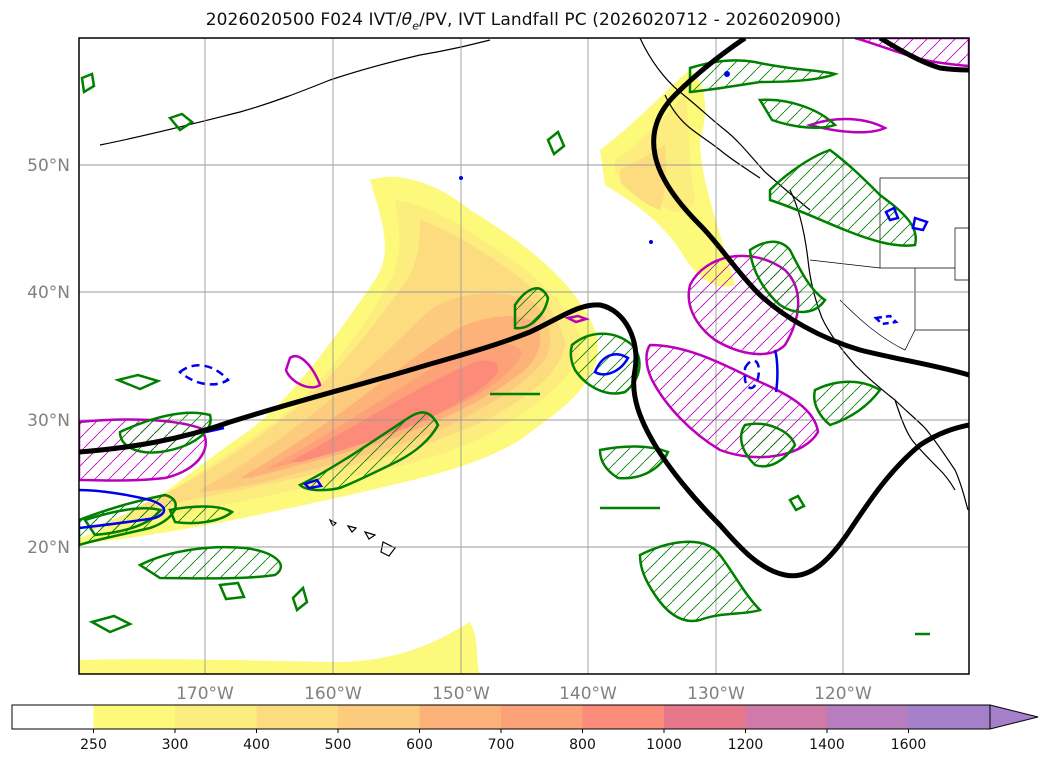 This screenshot has height=767, width=1047. What do you see at coordinates (787, 277) in the screenshot?
I see `pv-oregon` at bounding box center [787, 277].